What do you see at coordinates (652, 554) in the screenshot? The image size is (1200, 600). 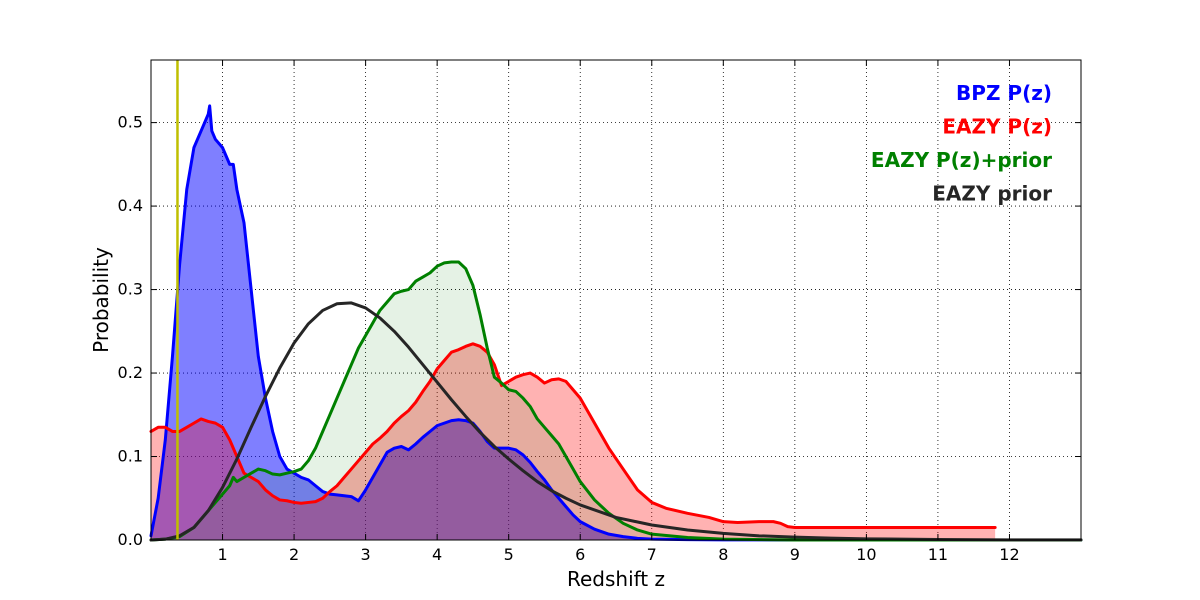 I see `x-tick-label: 7` at bounding box center [652, 554].